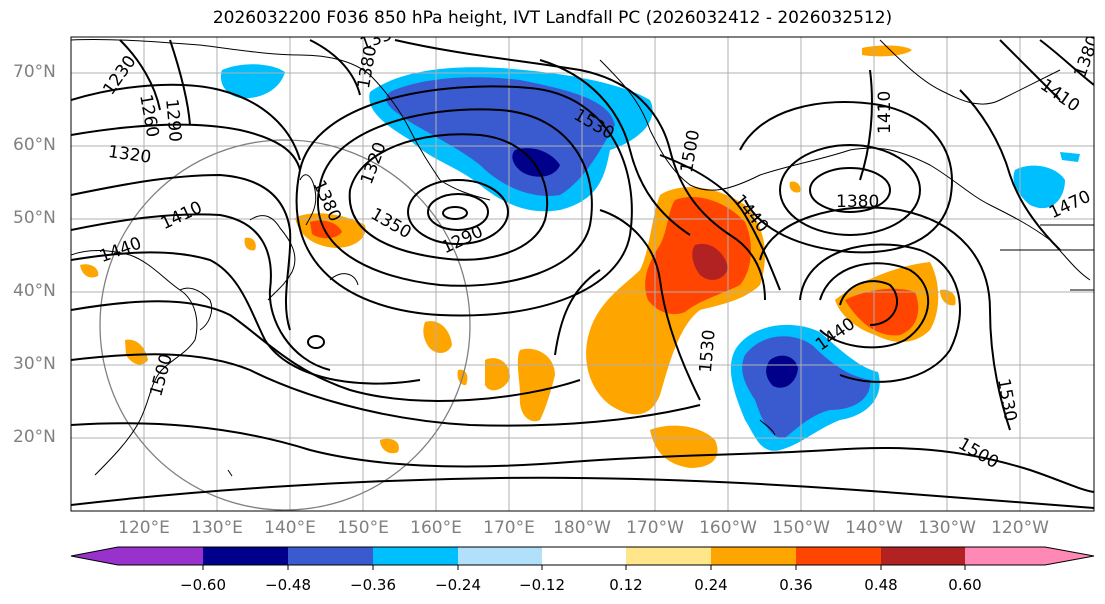 The height and width of the screenshot is (604, 1105). What do you see at coordinates (288, 585) in the screenshot?
I see `colorbar-tick: −0.48` at bounding box center [288, 585].